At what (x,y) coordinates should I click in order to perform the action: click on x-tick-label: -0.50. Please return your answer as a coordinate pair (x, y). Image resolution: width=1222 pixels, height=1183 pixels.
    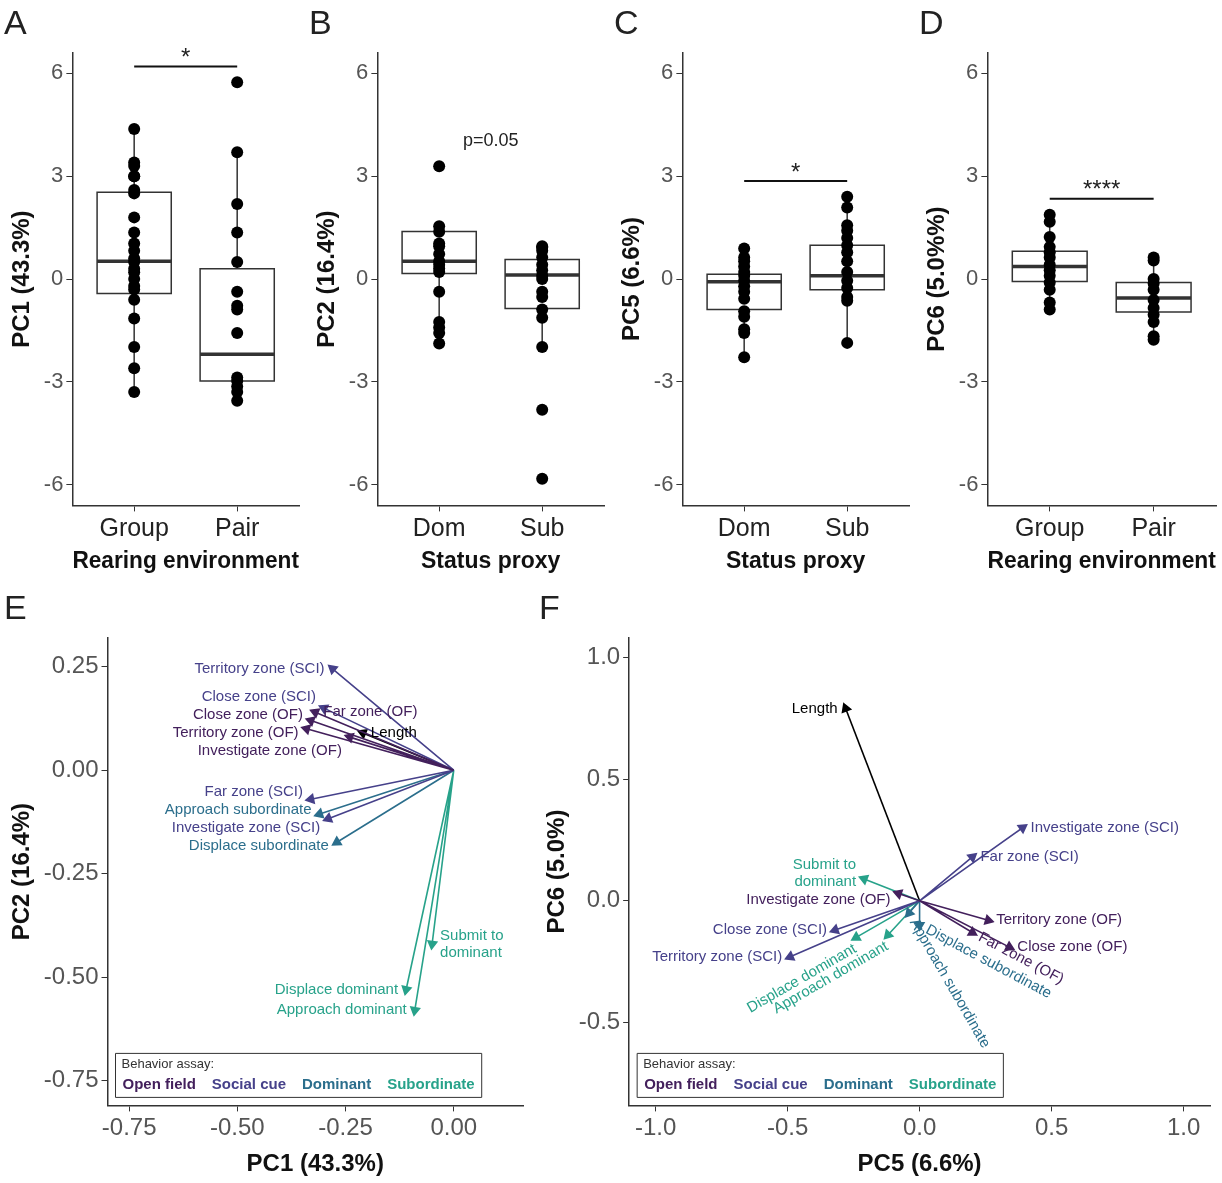
    Looking at the image, I should click on (237, 1127).